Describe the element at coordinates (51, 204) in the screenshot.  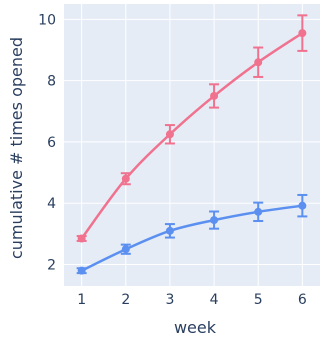
I see `y-tick-label: 4` at that location.